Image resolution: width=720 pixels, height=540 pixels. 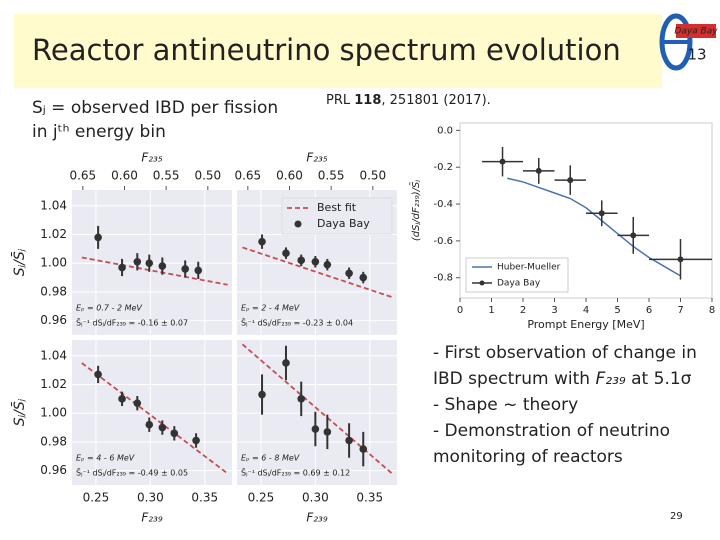 I want to click on x-tick-label: 0.35, so click(x=369, y=498).